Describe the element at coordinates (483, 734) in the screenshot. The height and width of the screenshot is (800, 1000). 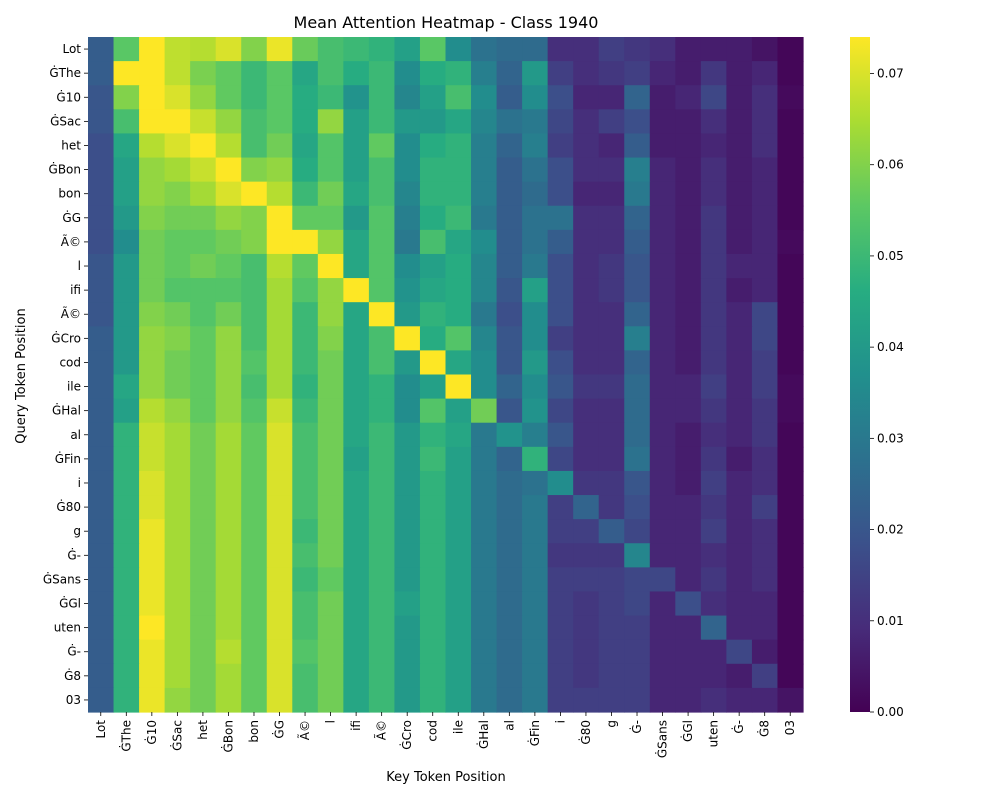
I see `x-tick-label: ĠHal` at that location.